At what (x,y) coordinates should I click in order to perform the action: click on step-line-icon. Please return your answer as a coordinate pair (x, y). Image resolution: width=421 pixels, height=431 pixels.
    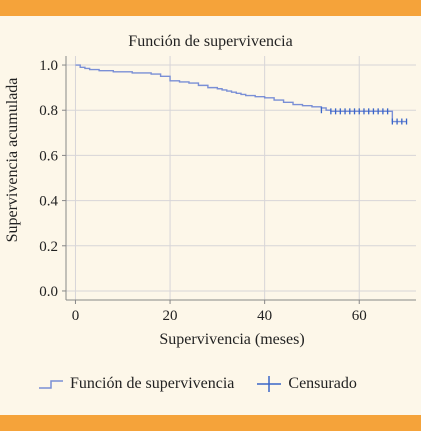
    Looking at the image, I should click on (51, 384).